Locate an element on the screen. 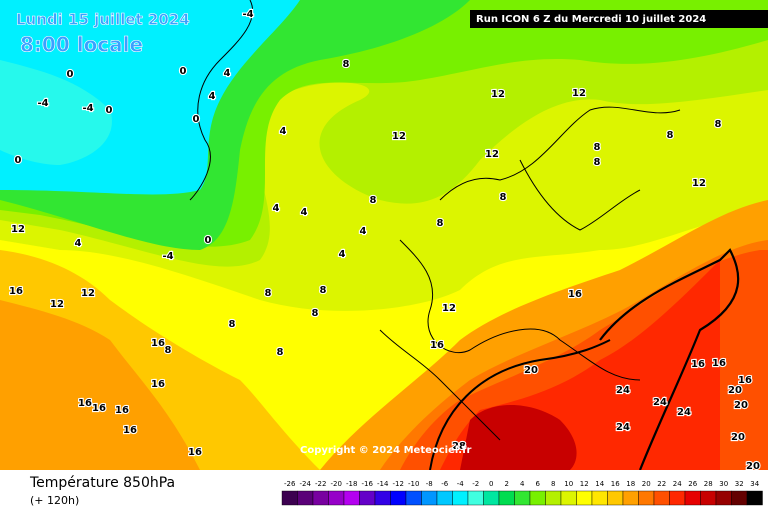  scale-label: -10 is located at coordinates (413, 484).